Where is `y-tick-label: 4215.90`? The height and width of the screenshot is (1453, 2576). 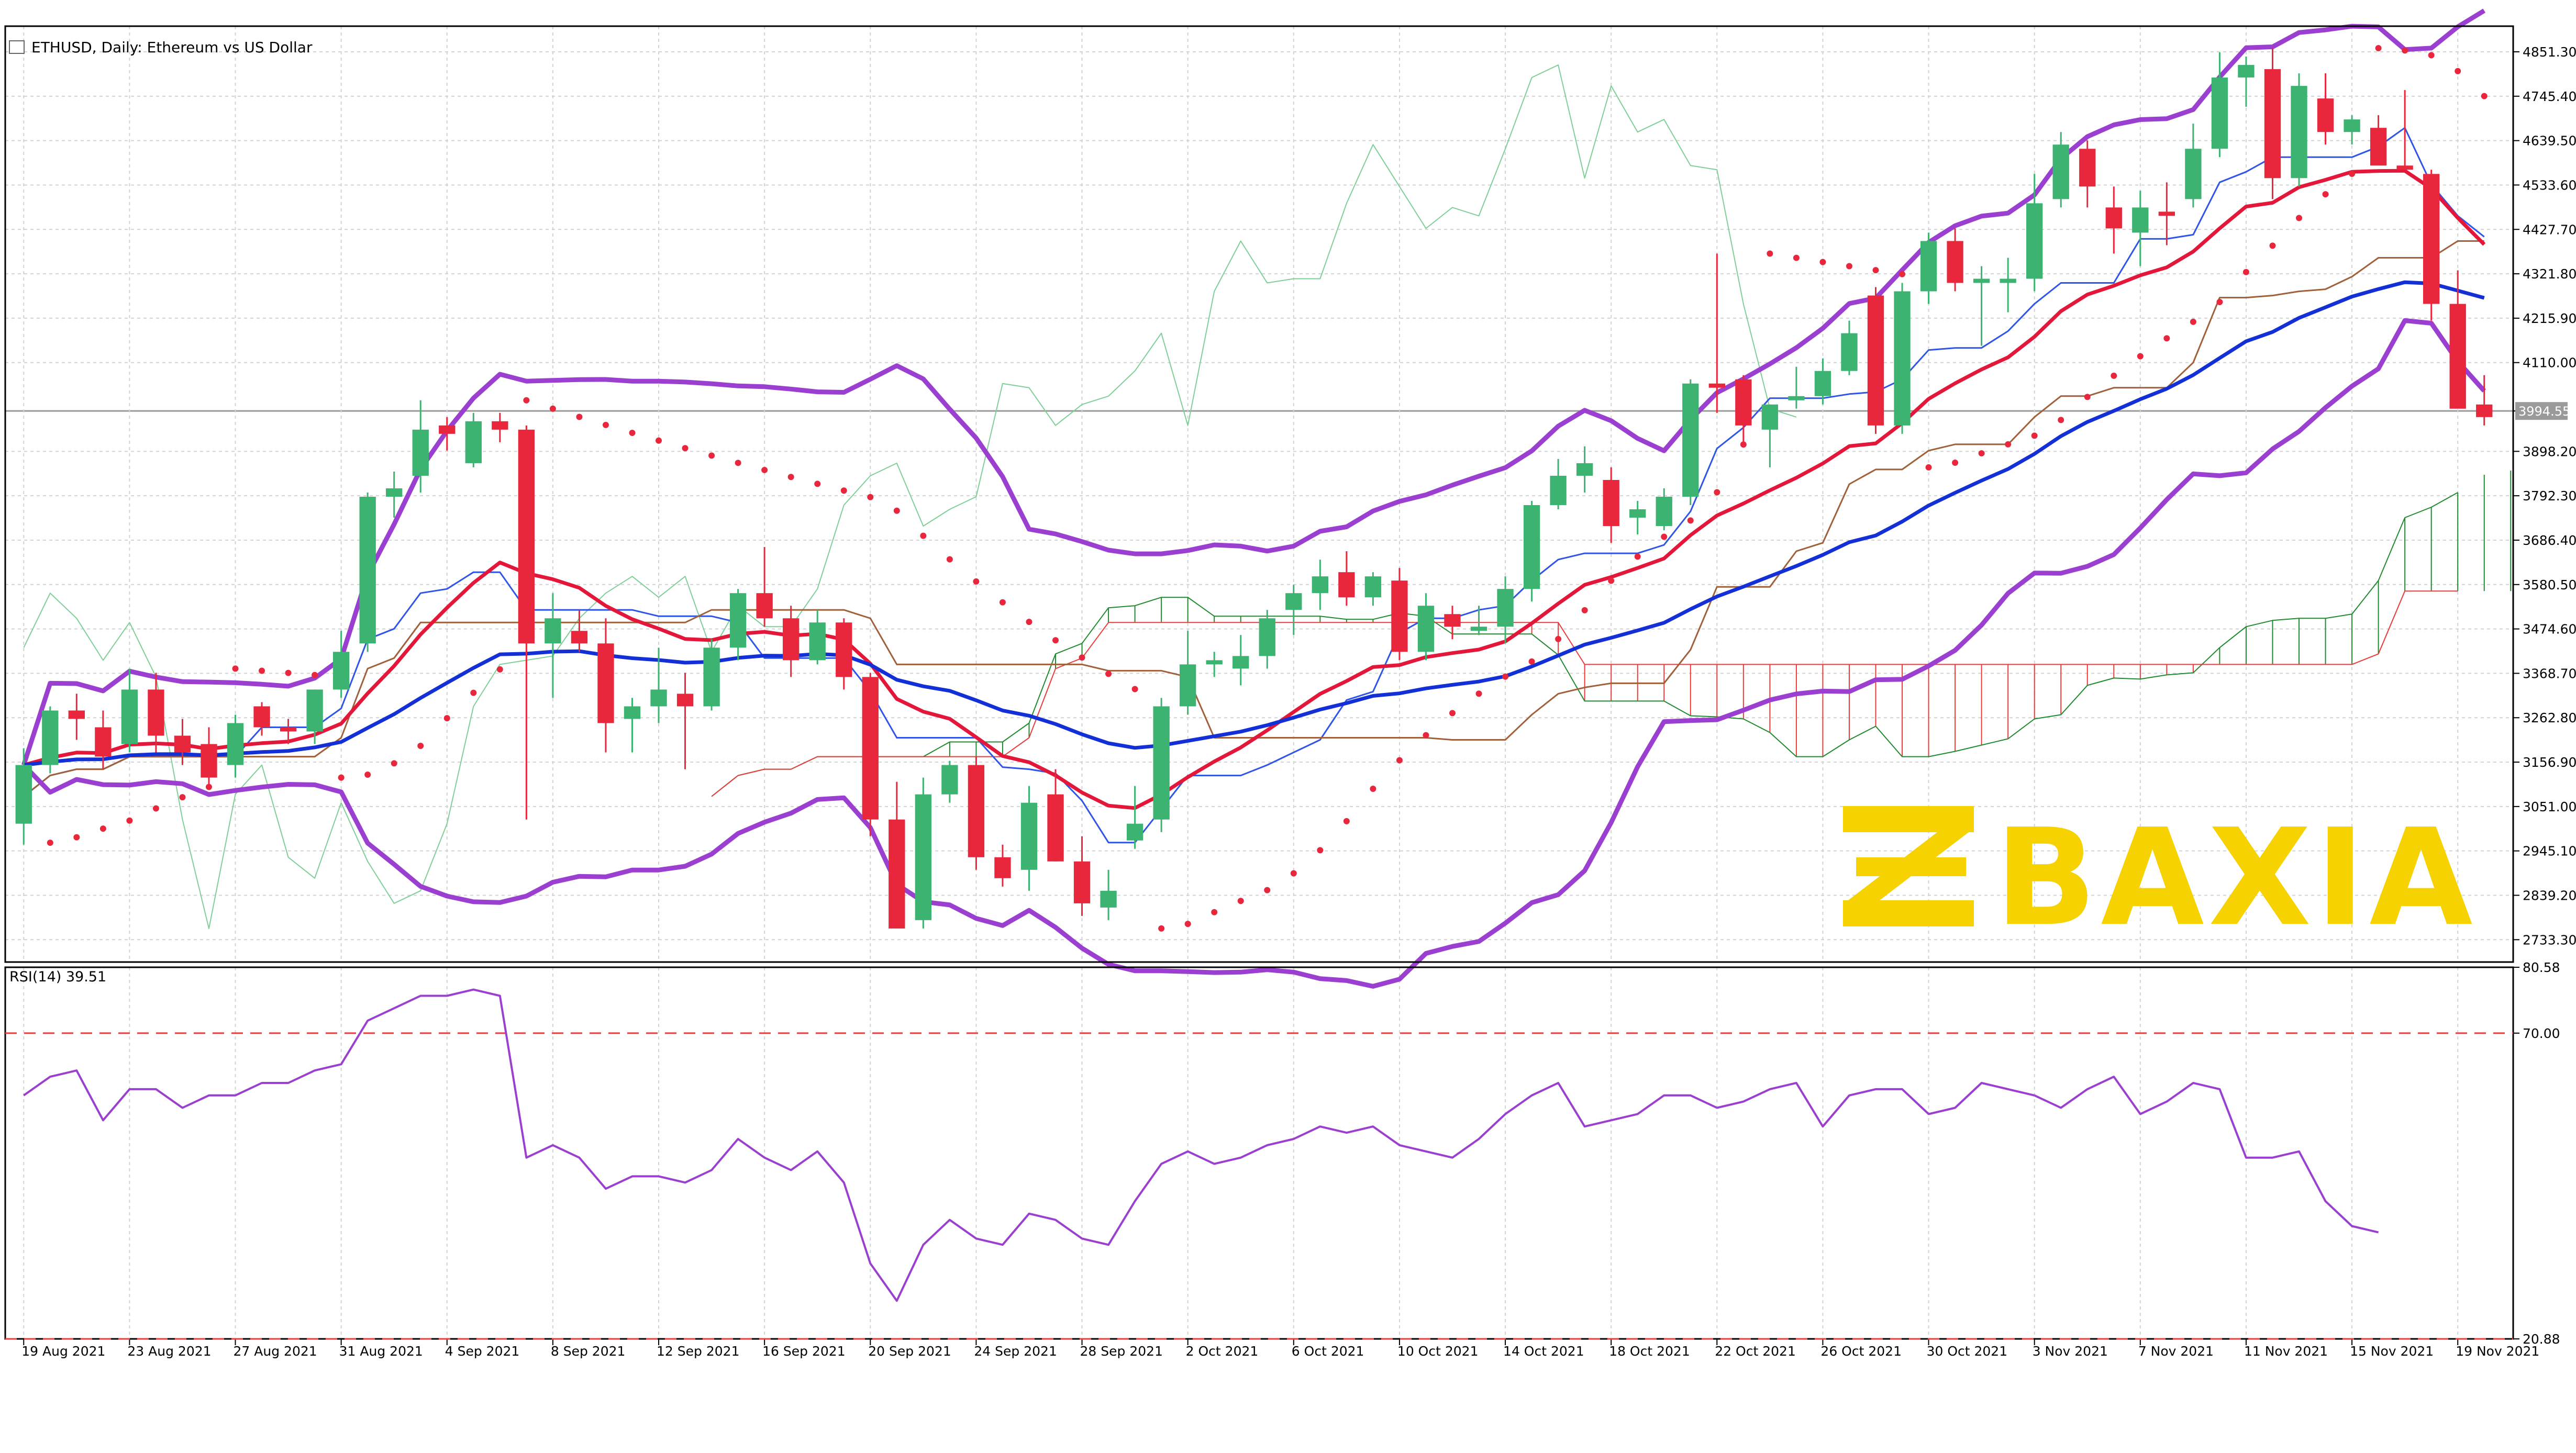 y-tick-label: 4215.90 is located at coordinates (2549, 319).